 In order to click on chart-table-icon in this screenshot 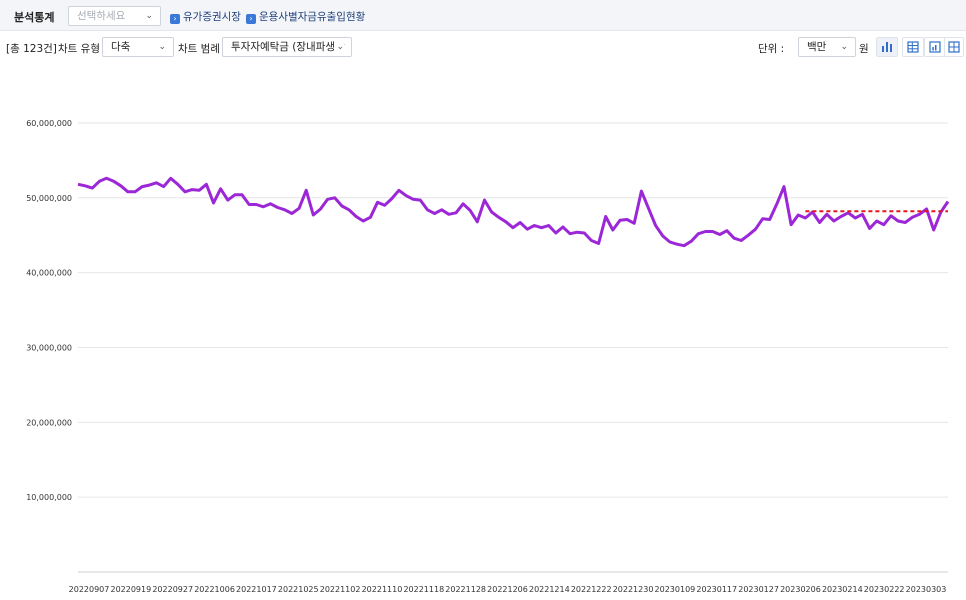, I will do `click(935, 47)`.